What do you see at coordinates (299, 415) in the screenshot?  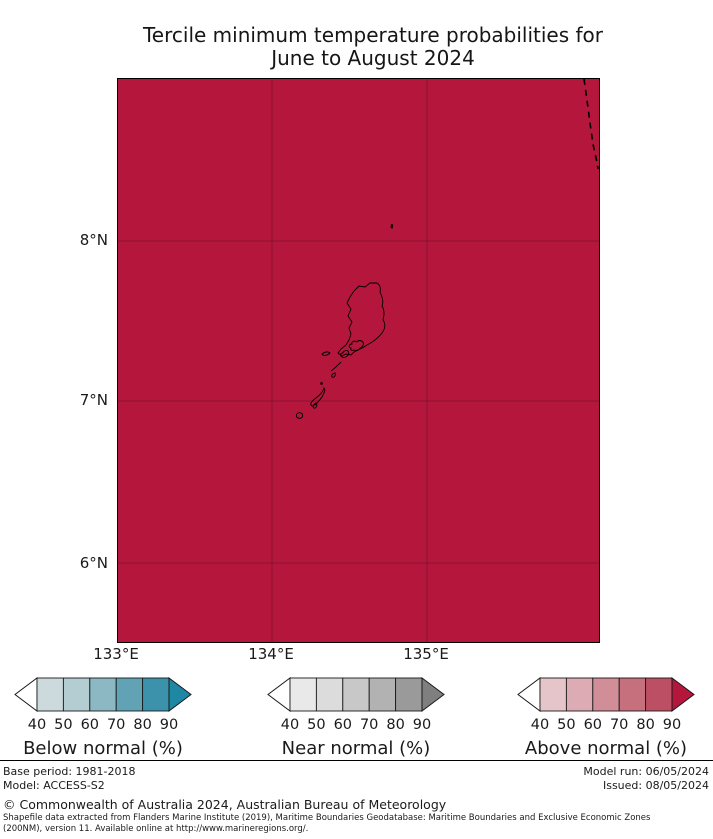 I see `island-oval-southwest` at bounding box center [299, 415].